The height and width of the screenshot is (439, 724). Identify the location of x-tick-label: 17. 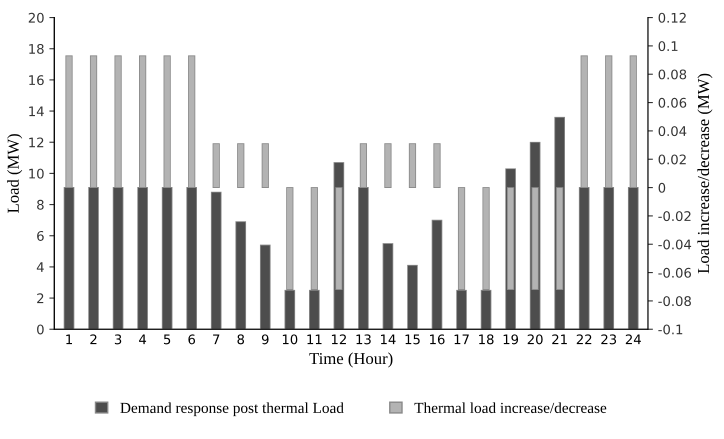
(461, 339).